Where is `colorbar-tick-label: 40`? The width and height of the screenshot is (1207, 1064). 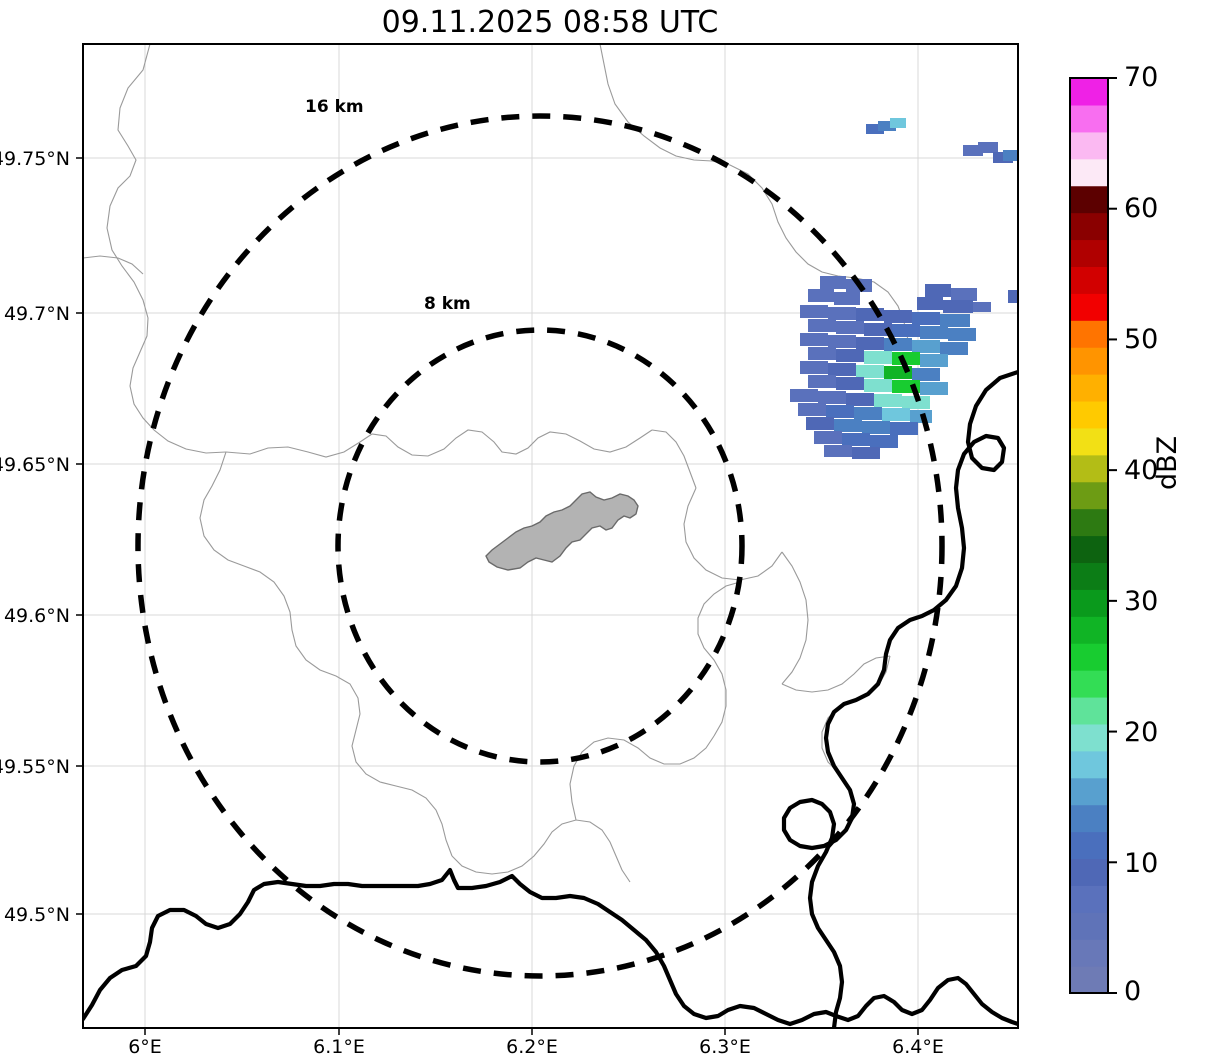 colorbar-tick-label: 40 is located at coordinates (1141, 470).